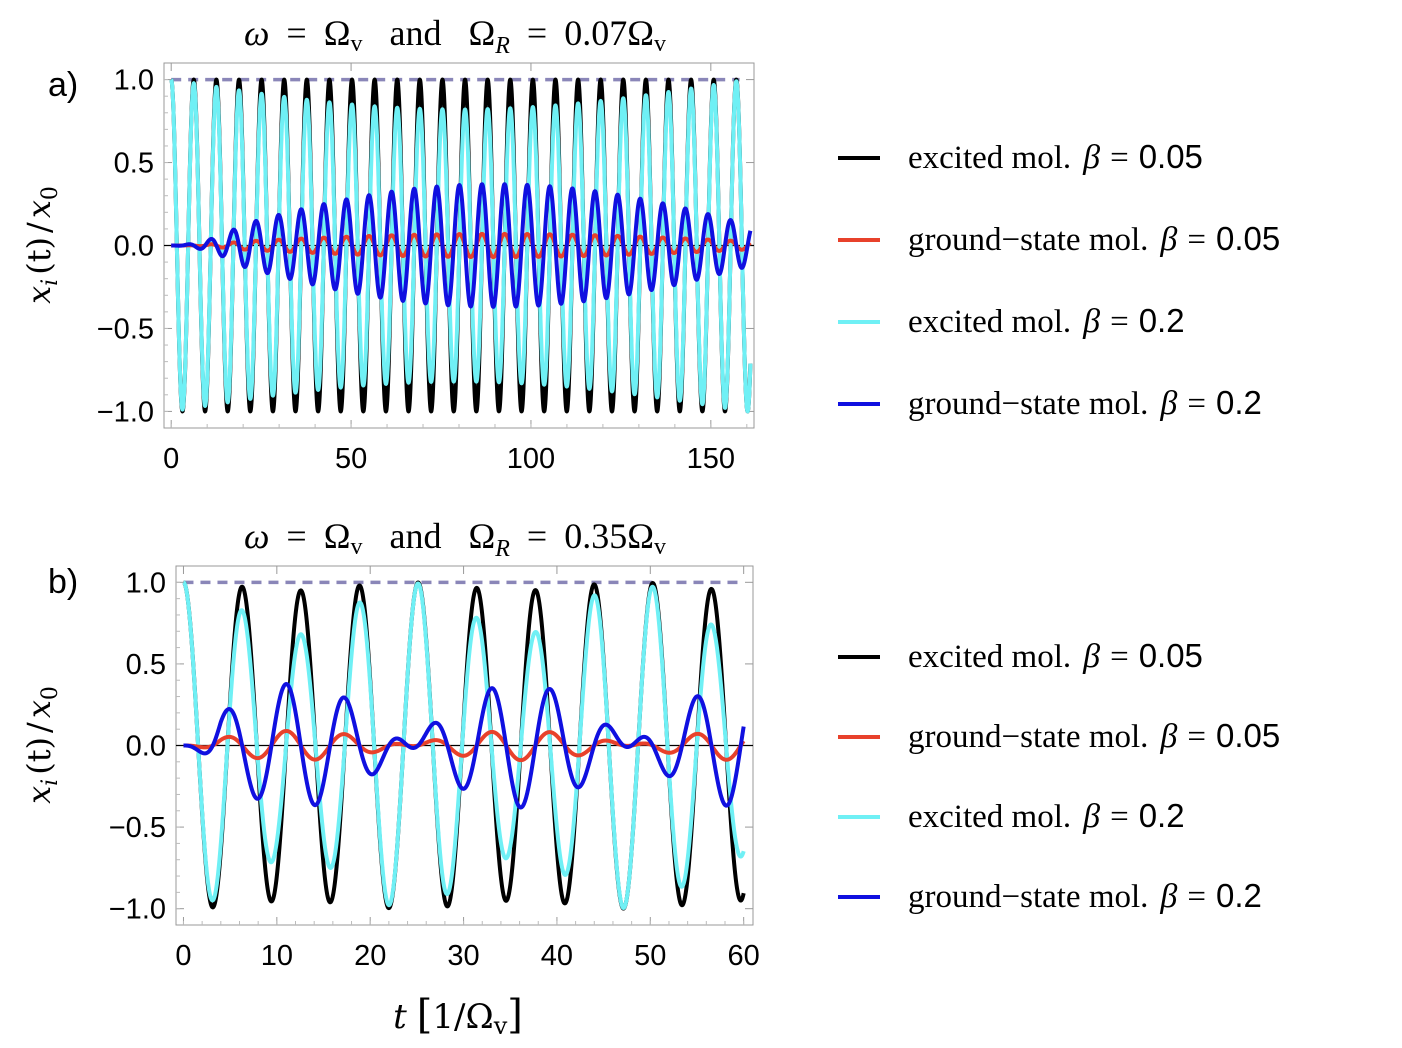  I want to click on panel-b-ylabel: xi(t)/x0, so click(41, 745).